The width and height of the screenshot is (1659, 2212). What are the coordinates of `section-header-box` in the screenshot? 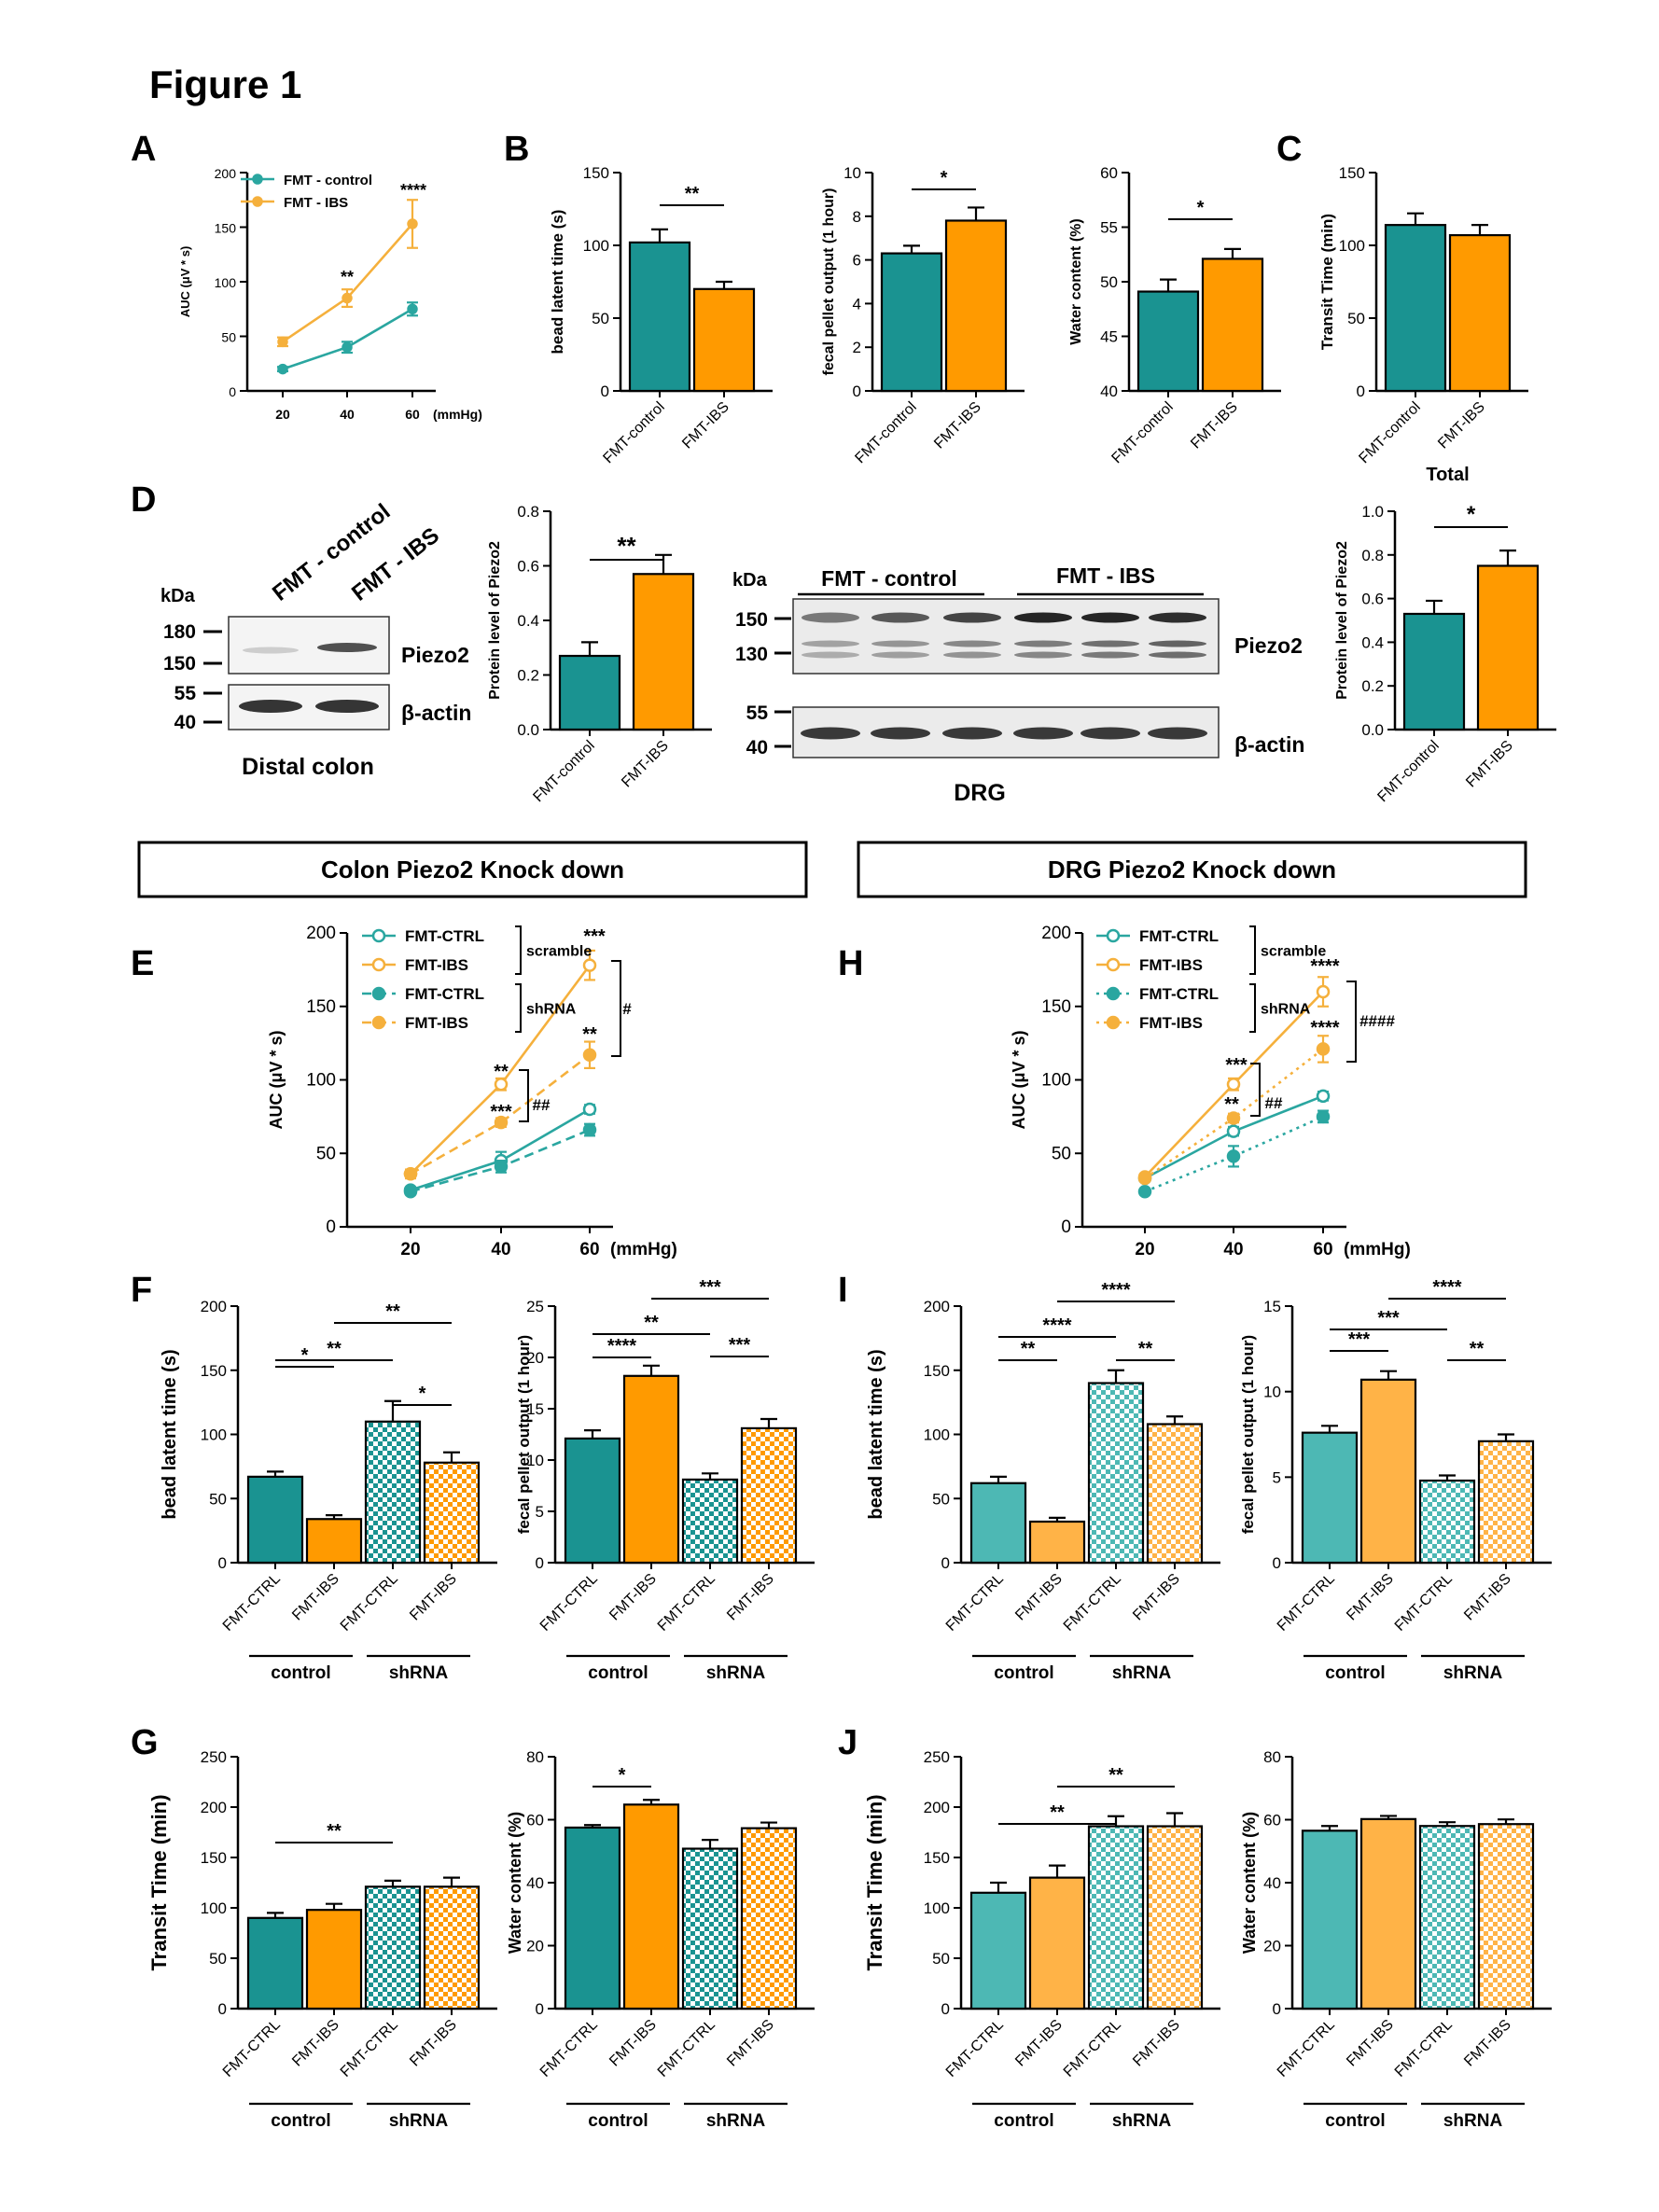 It's located at (1192, 869).